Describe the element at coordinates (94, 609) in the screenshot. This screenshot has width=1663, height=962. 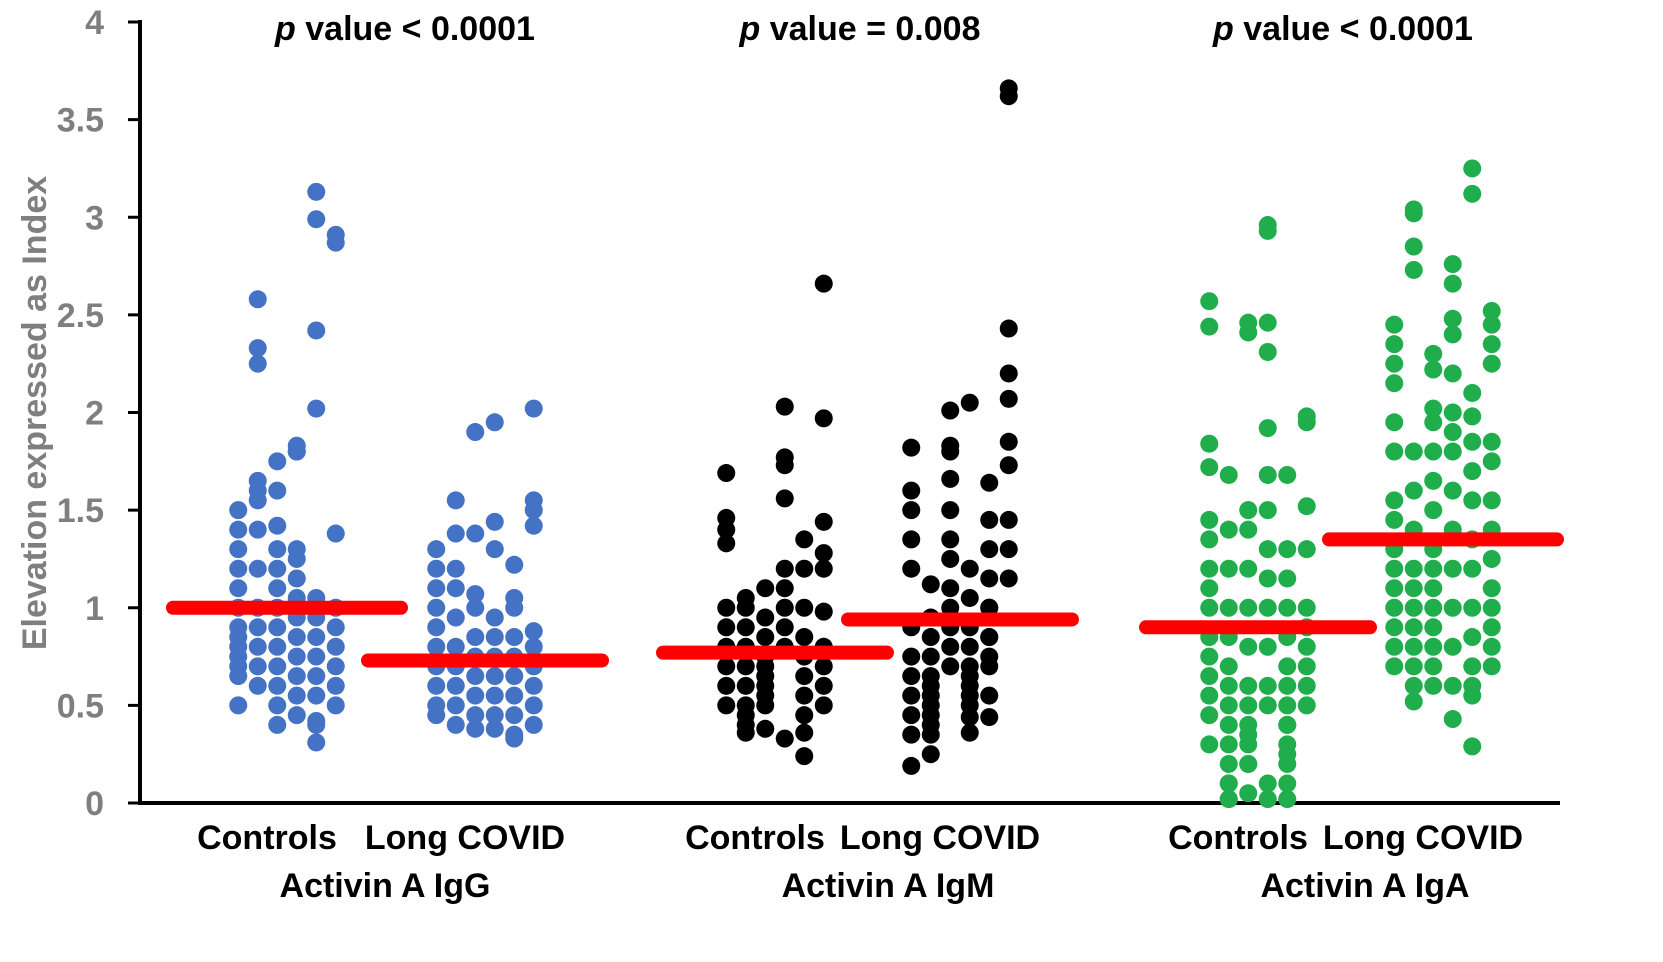
I see `y-tick-label: 1` at that location.